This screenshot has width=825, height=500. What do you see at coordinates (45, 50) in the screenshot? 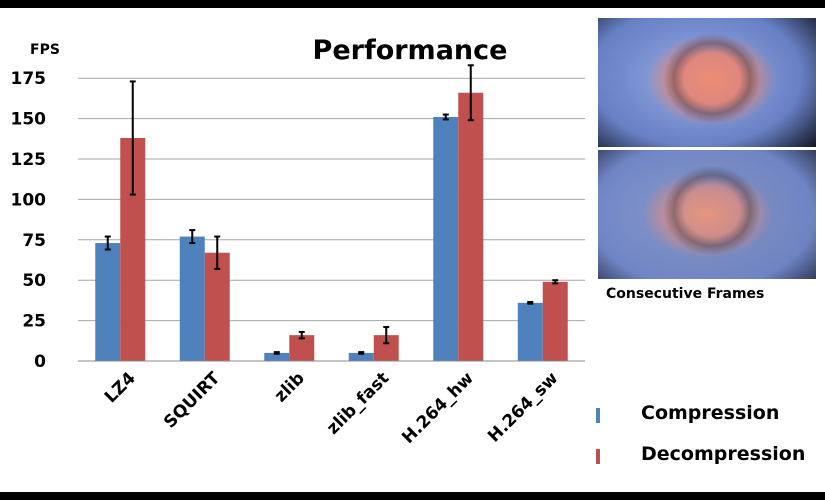
I see `y-axis-label: FPS` at bounding box center [45, 50].